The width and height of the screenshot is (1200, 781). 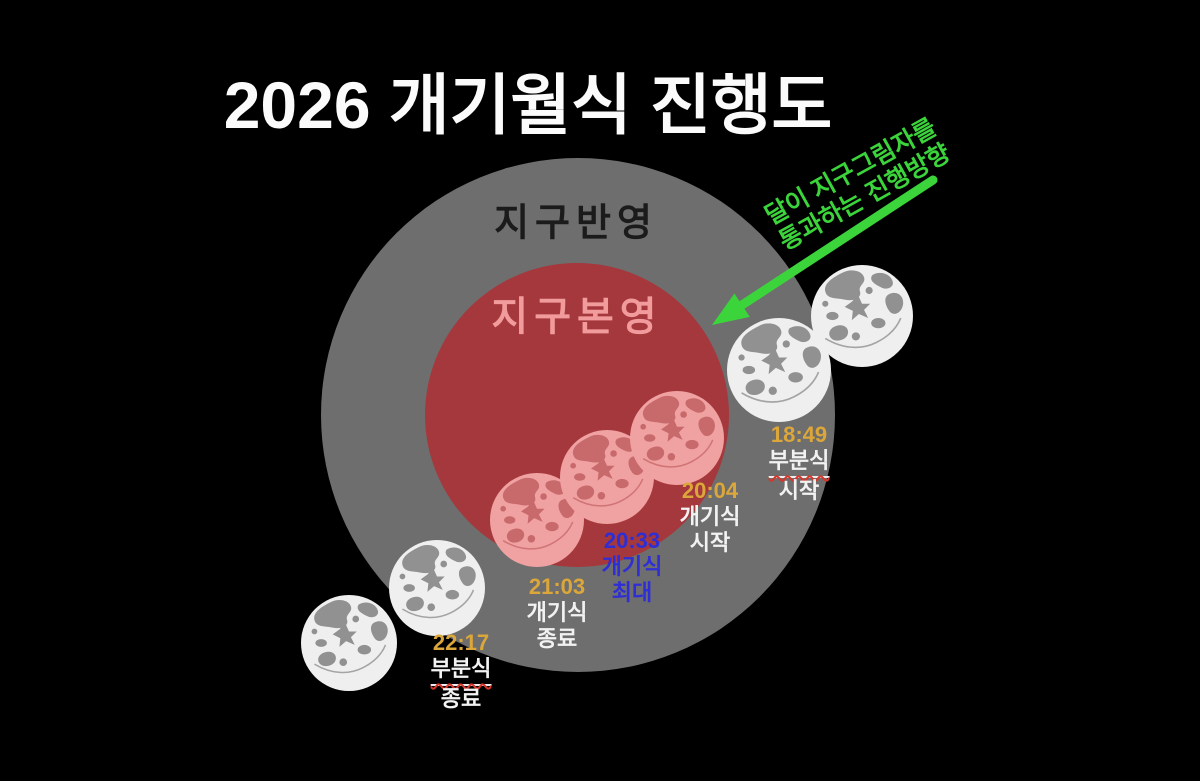 I want to click on penumbra-label: 지구반영, so click(x=576, y=223).